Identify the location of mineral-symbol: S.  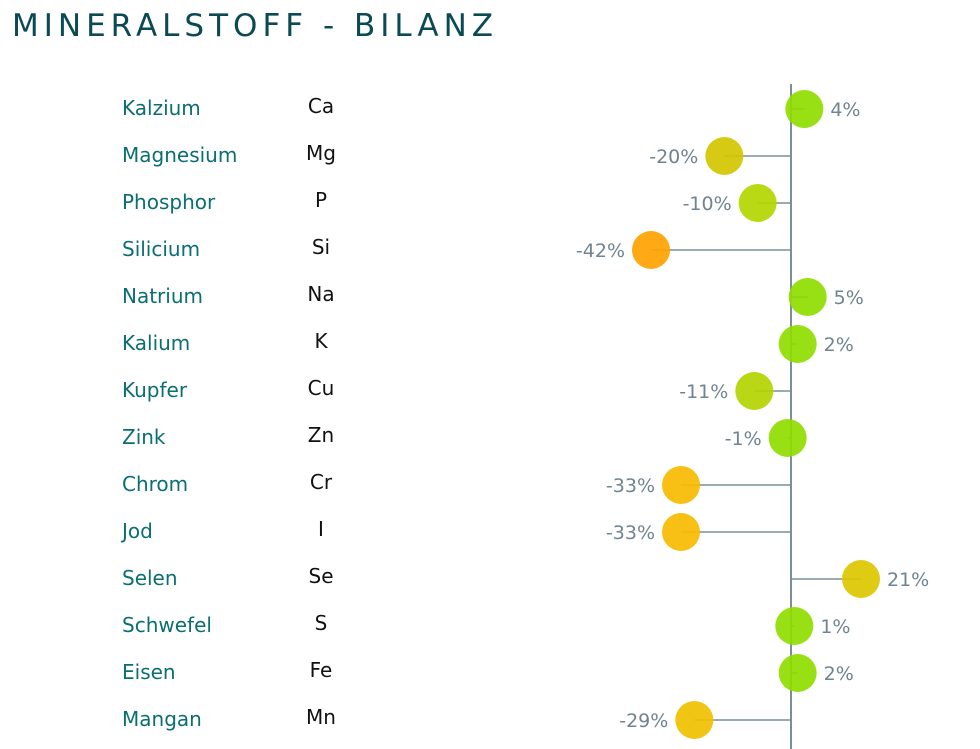
(321, 623).